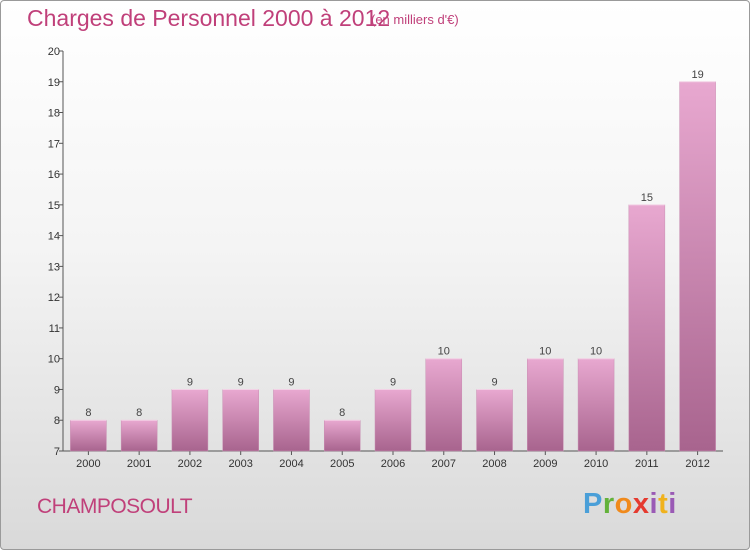  What do you see at coordinates (240, 464) in the screenshot?
I see `x-tick-label-2003: 2003` at bounding box center [240, 464].